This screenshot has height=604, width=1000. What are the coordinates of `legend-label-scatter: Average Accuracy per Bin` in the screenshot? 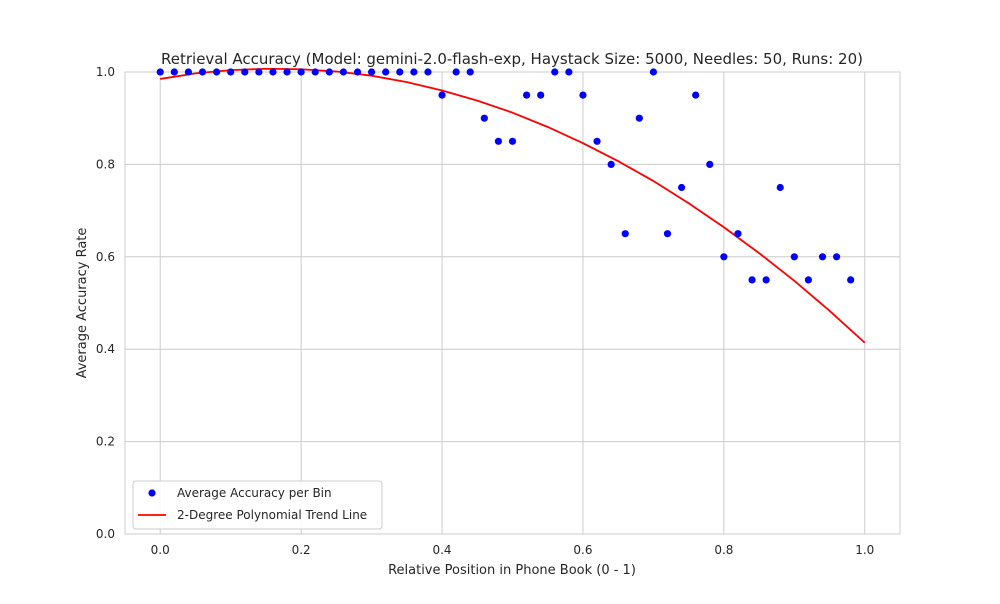 It's located at (254, 493).